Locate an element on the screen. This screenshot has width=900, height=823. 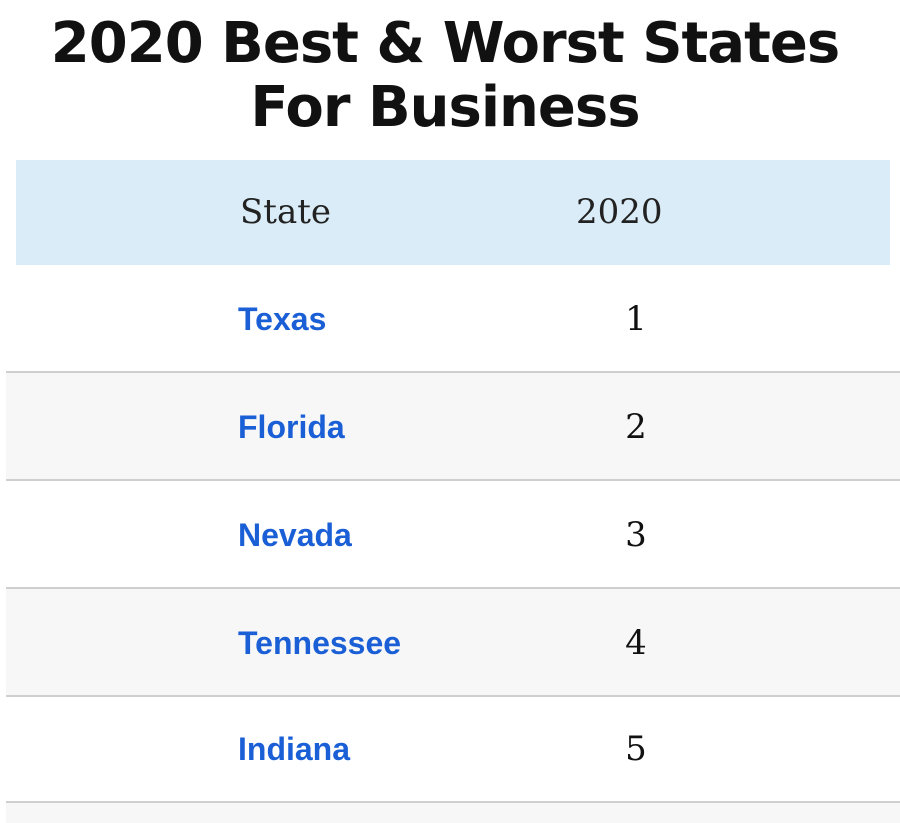
state-link: Indiana is located at coordinates (294, 749).